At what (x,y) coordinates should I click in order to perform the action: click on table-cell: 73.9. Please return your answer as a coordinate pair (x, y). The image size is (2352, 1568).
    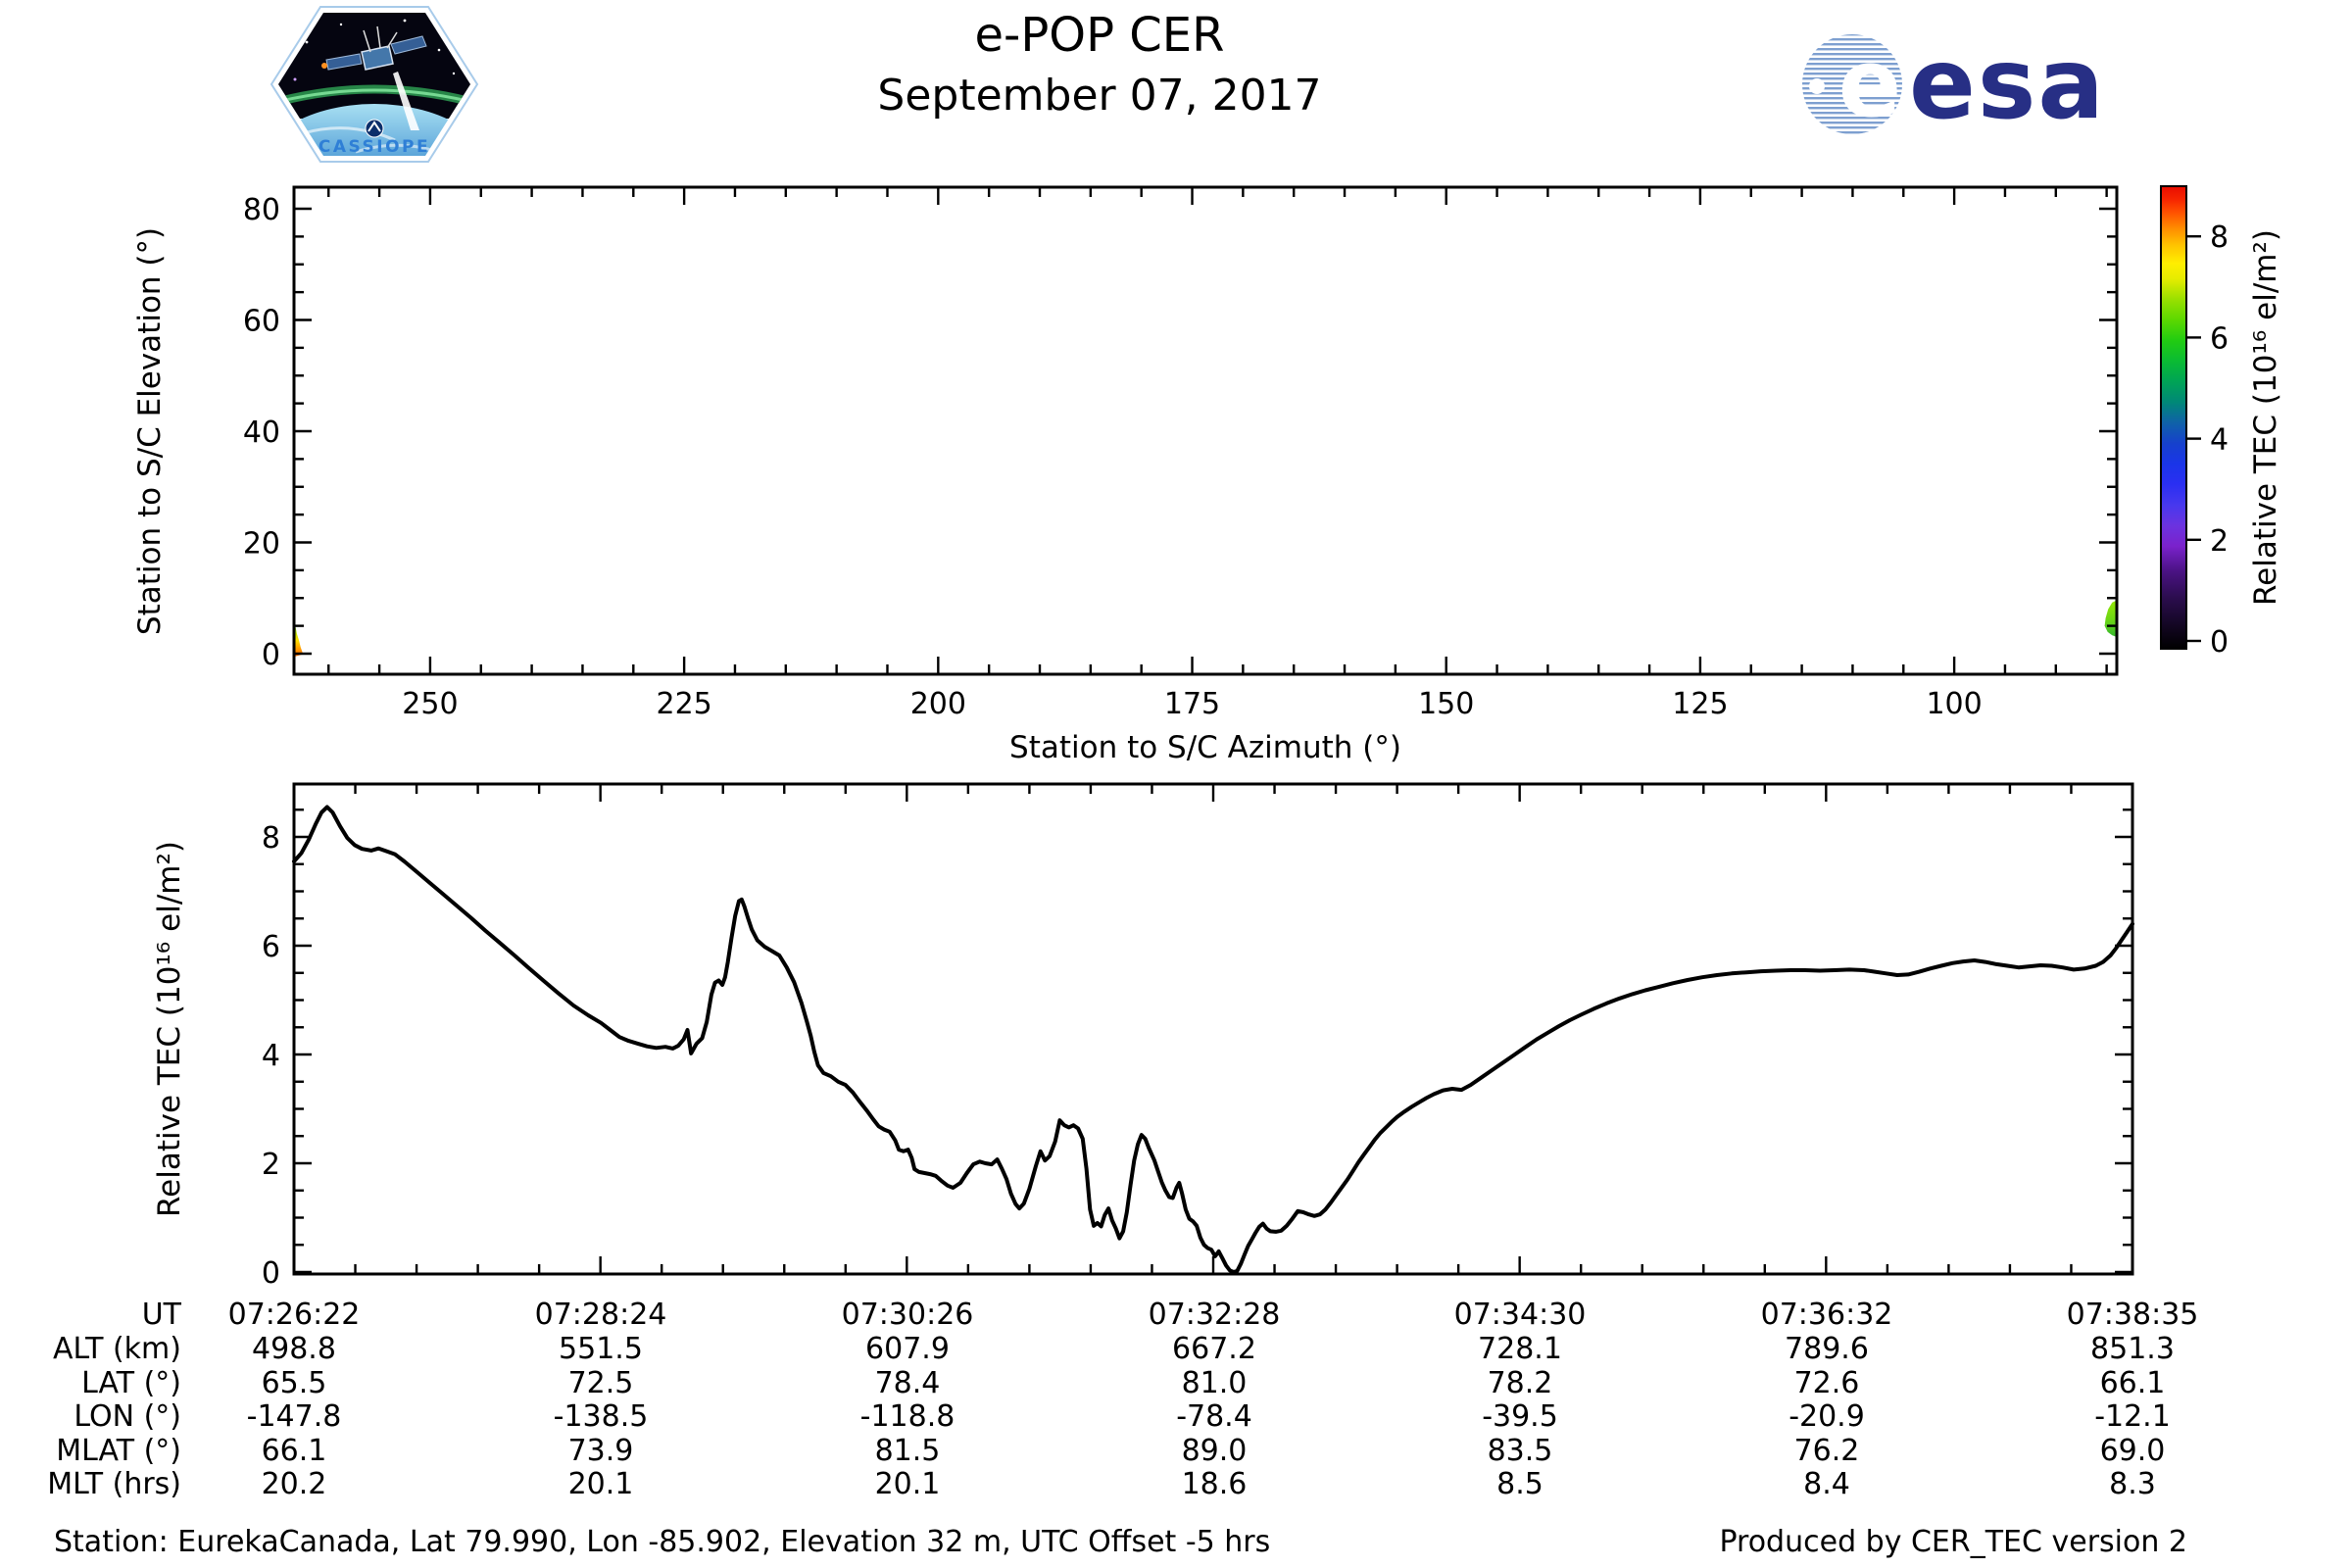
    Looking at the image, I should click on (600, 1451).